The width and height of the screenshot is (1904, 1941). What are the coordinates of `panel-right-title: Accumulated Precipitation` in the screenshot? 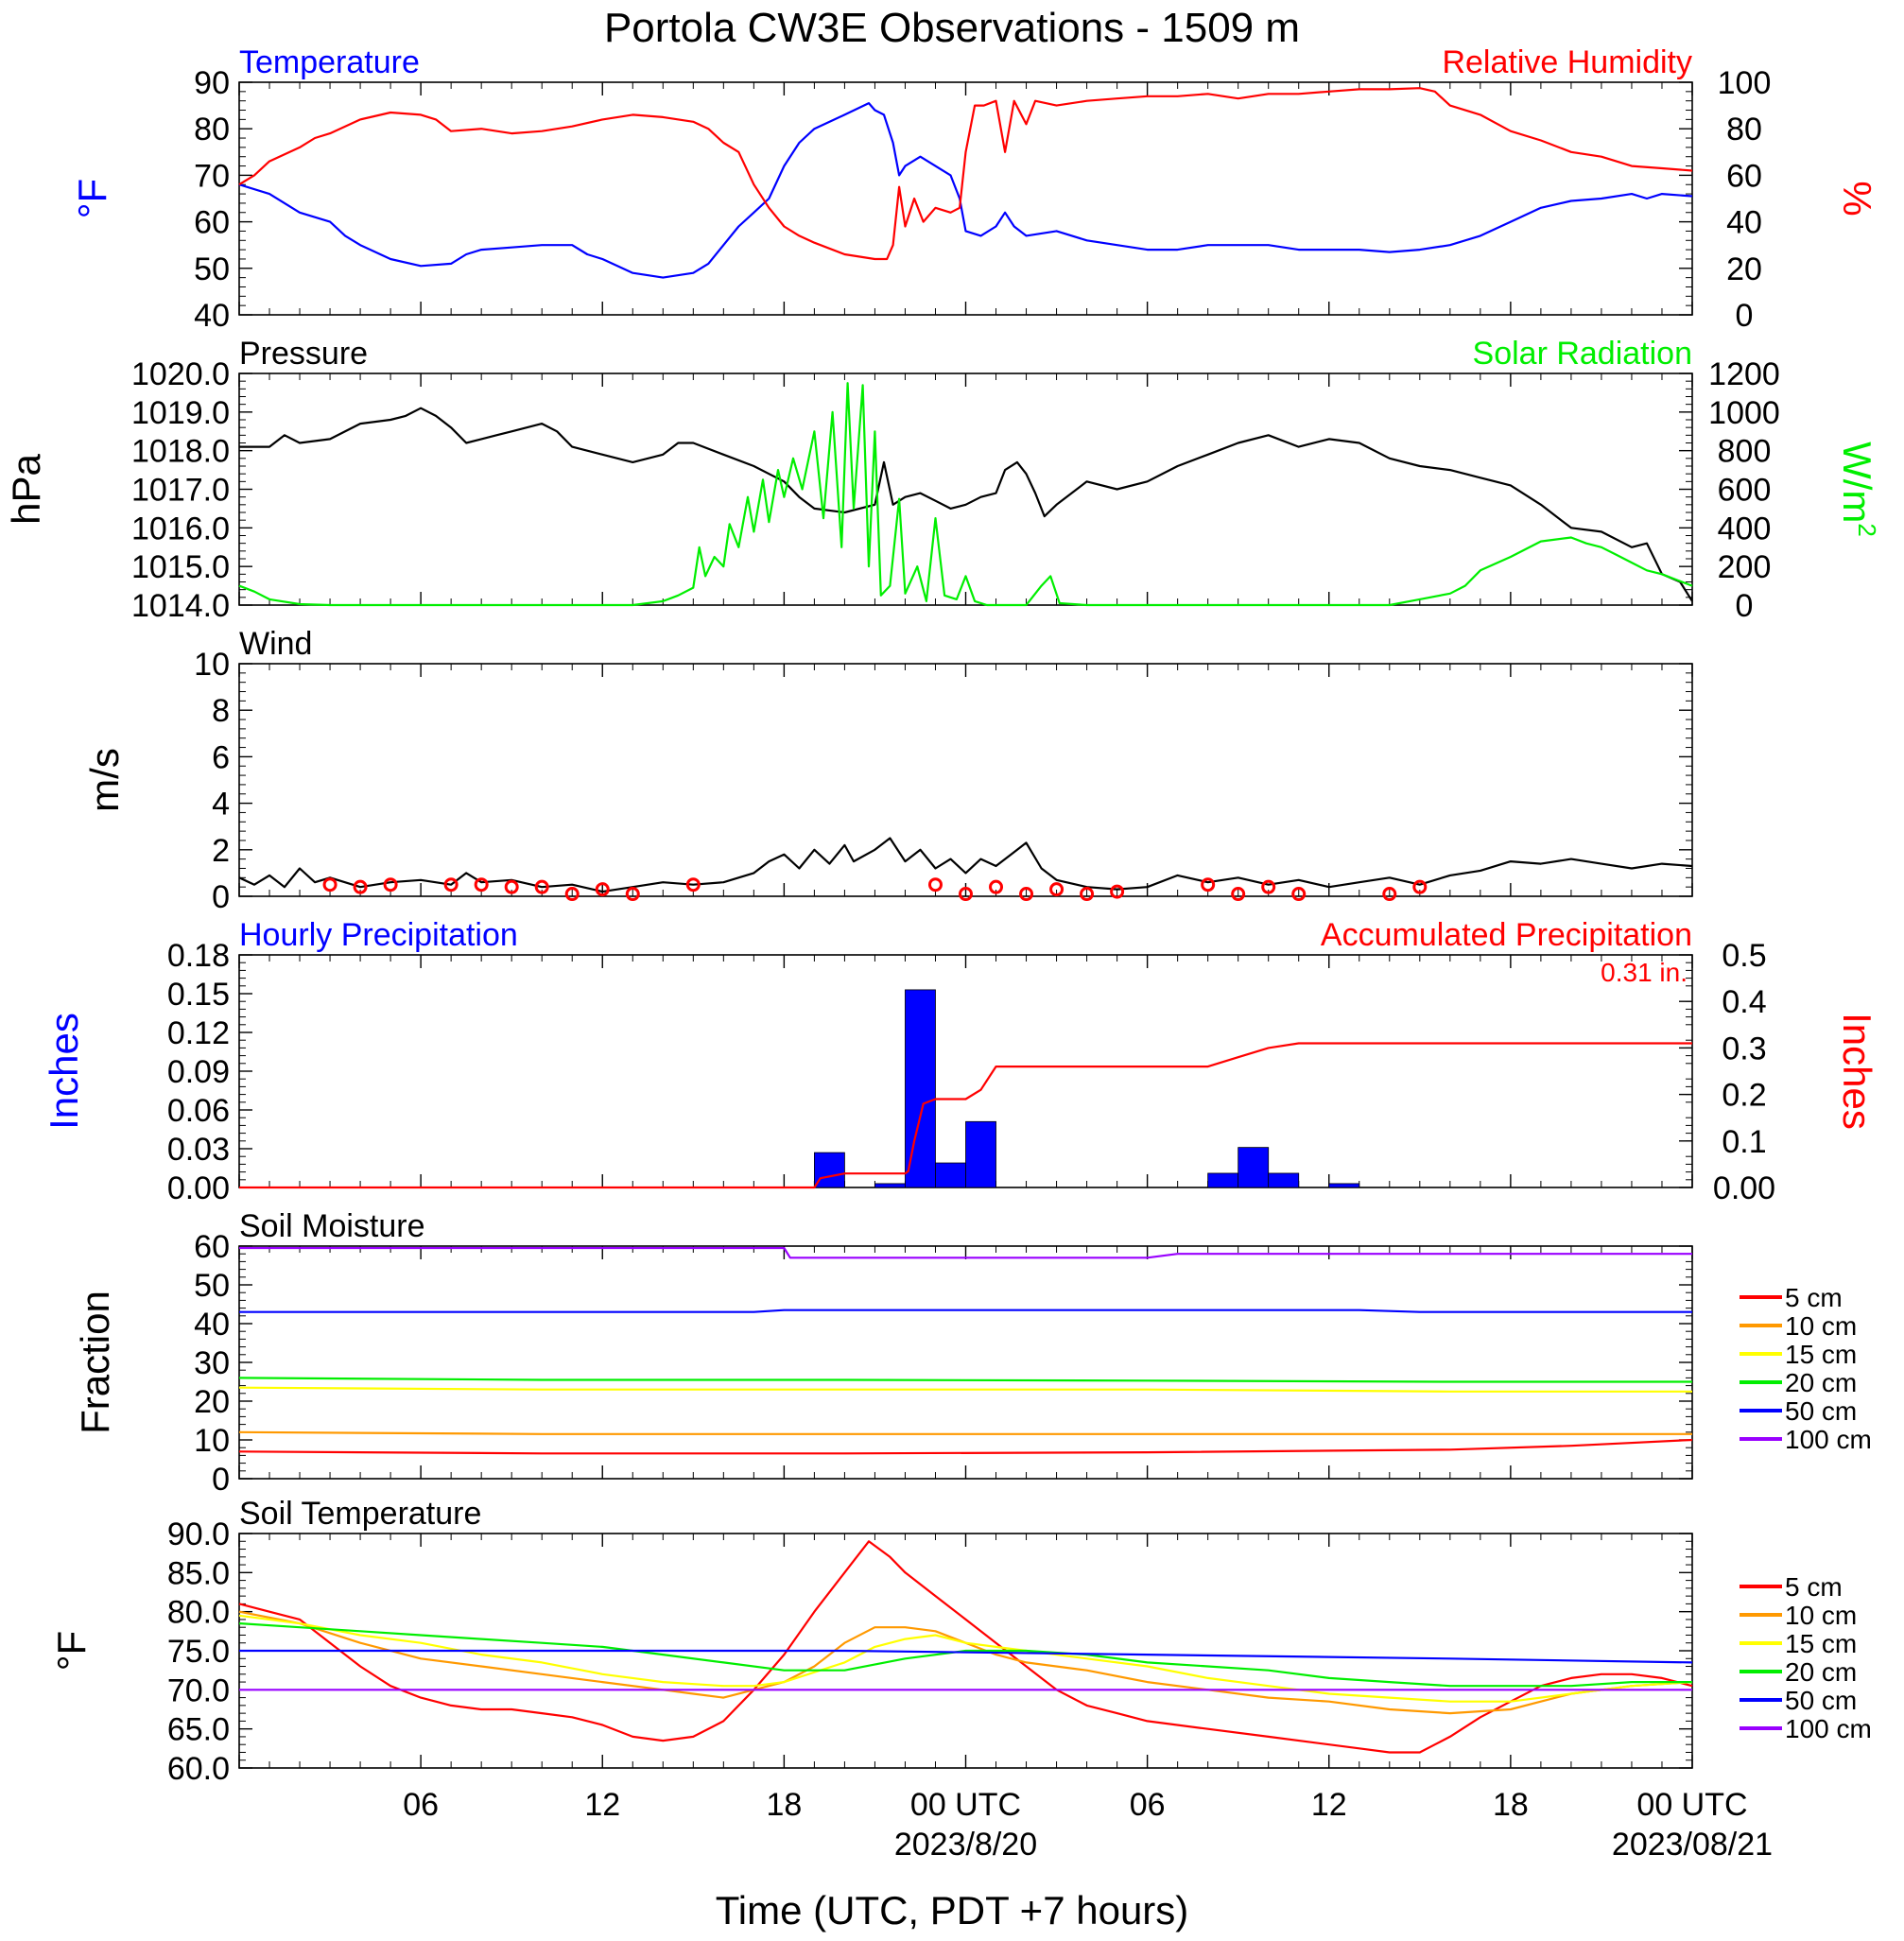 It's located at (1507, 935).